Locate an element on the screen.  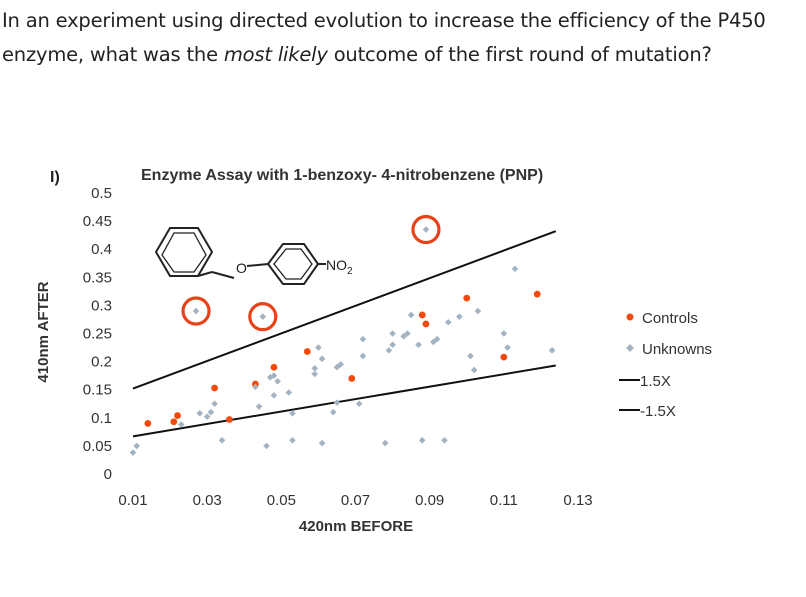
x-tick-label: 0.13 is located at coordinates (577, 500).